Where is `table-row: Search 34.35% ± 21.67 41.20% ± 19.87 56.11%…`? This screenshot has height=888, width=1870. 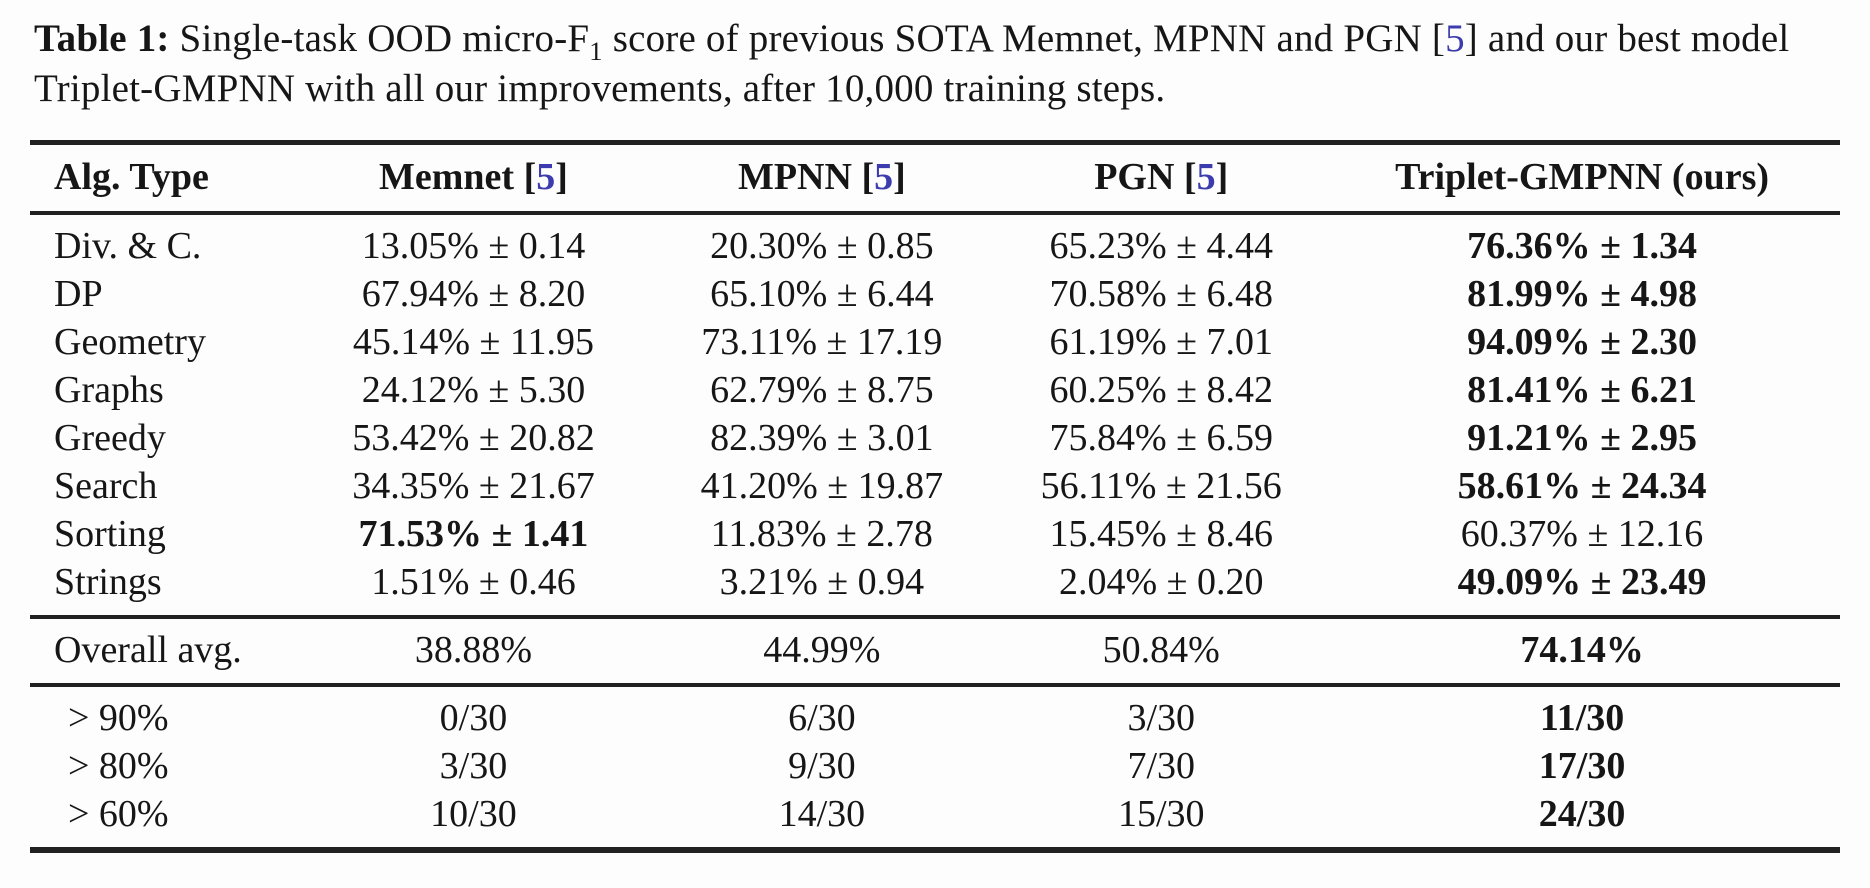 table-row: Search 34.35% ± 21.67 41.20% ± 19.87 56.11%… is located at coordinates (935, 486).